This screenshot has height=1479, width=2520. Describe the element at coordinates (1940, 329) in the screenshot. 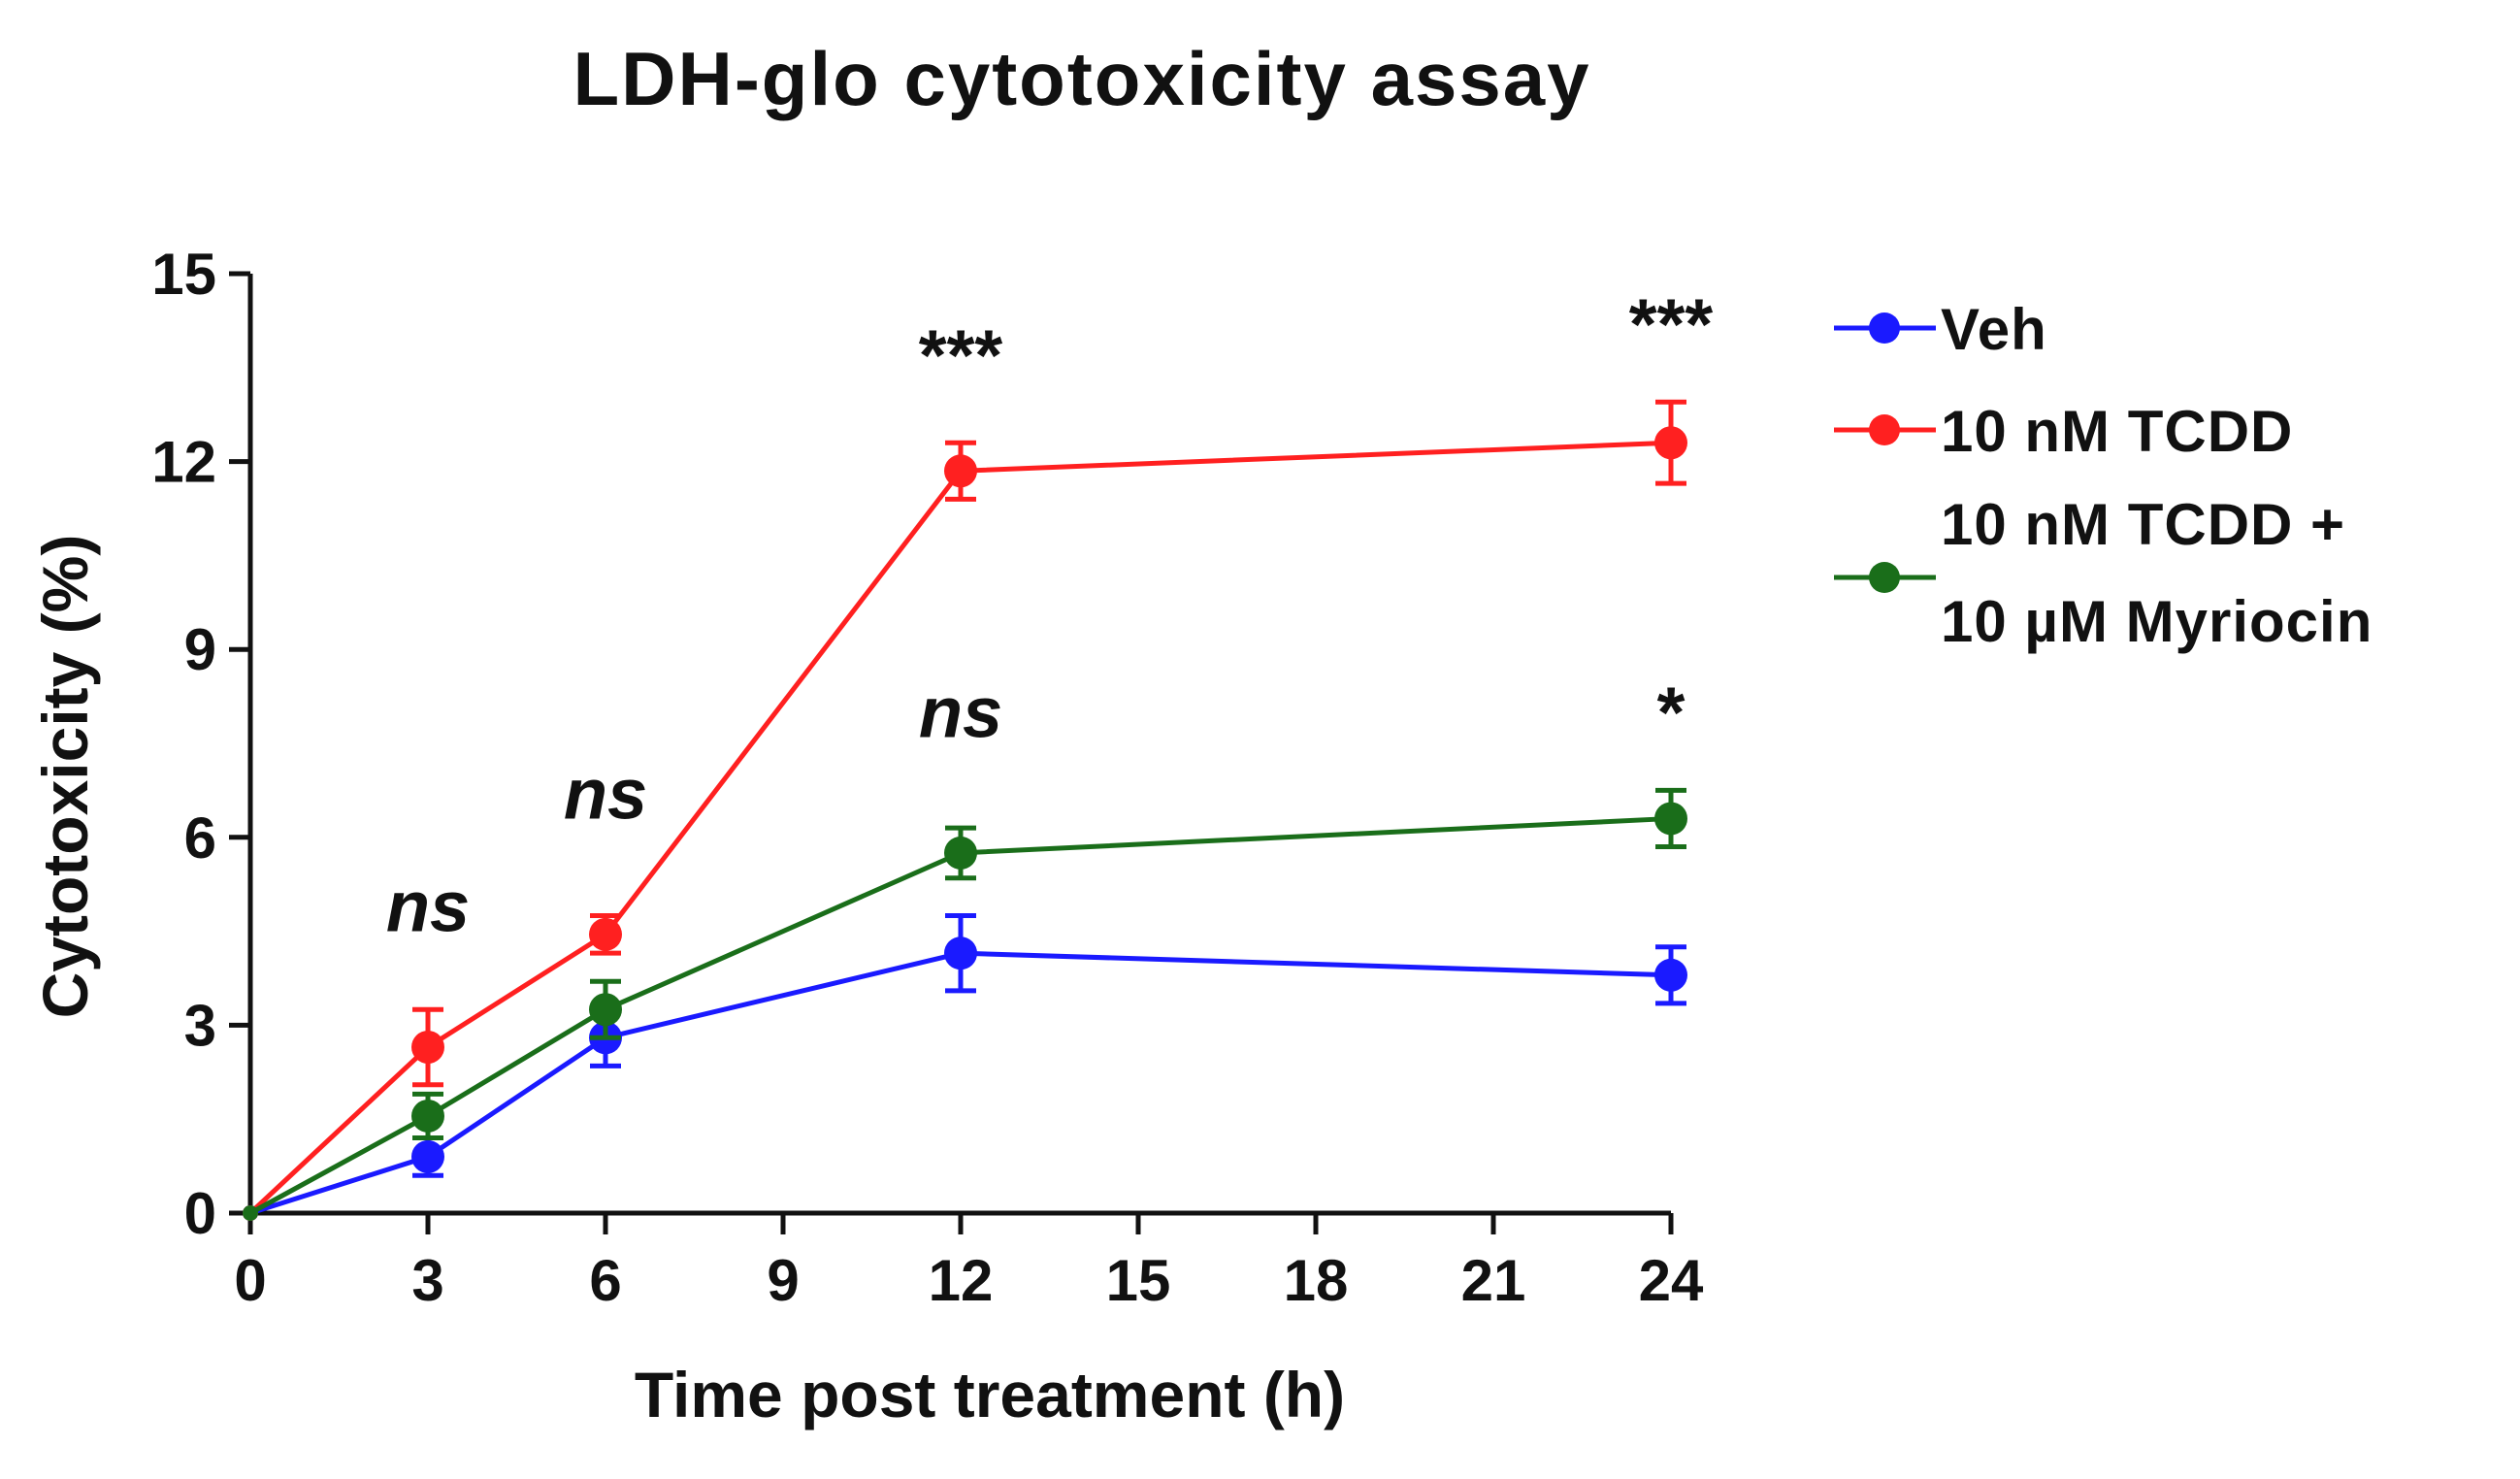

I see `legend-item-0: Veh` at that location.